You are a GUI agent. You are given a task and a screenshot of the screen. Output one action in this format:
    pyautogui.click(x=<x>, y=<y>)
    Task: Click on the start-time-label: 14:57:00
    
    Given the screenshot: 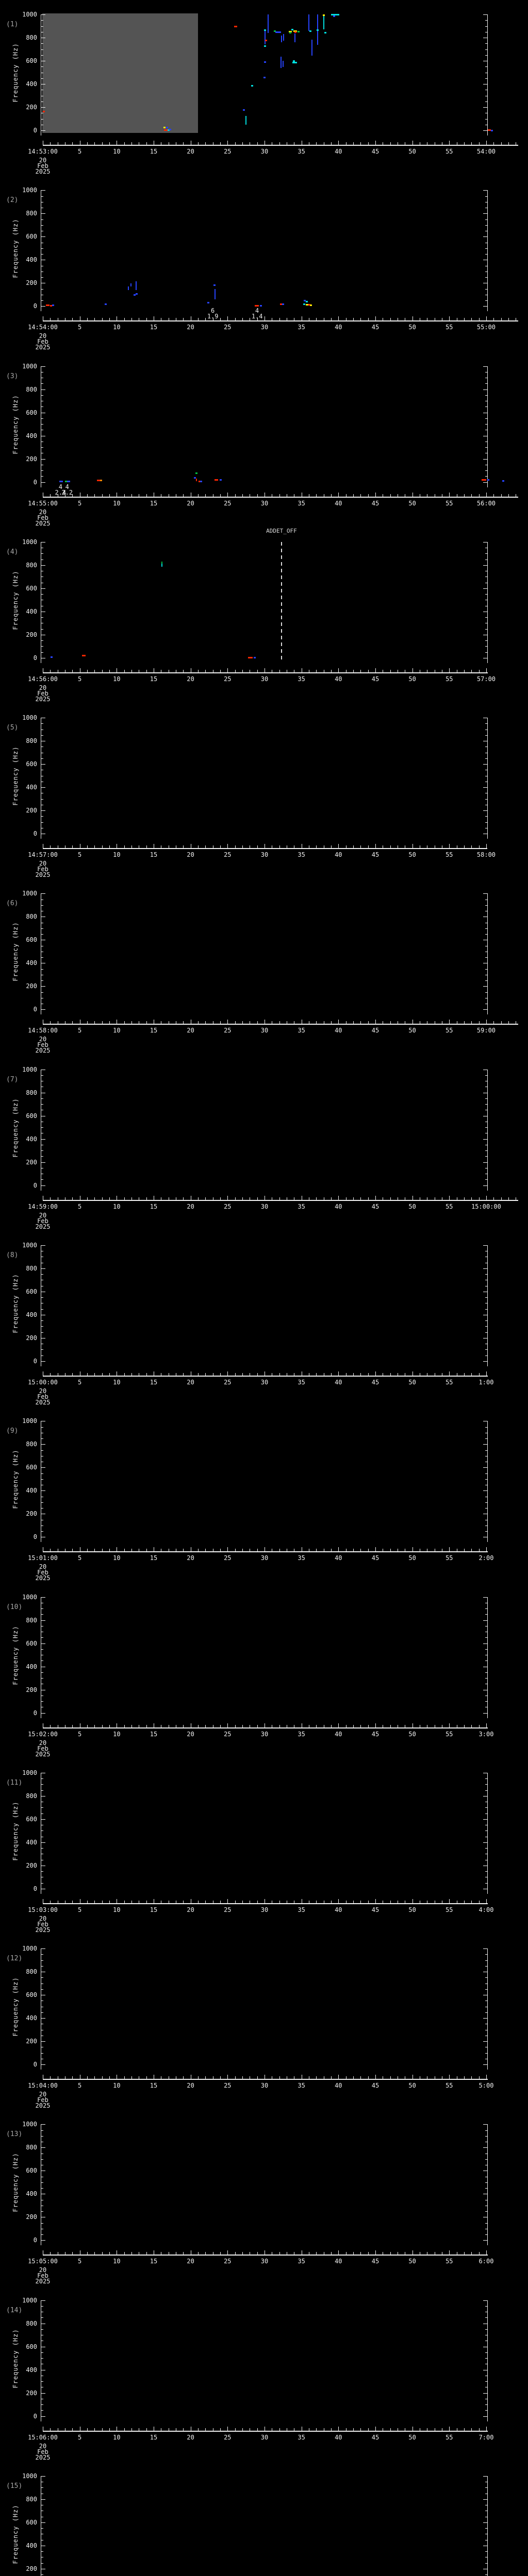 What is the action you would take?
    pyautogui.click(x=43, y=855)
    